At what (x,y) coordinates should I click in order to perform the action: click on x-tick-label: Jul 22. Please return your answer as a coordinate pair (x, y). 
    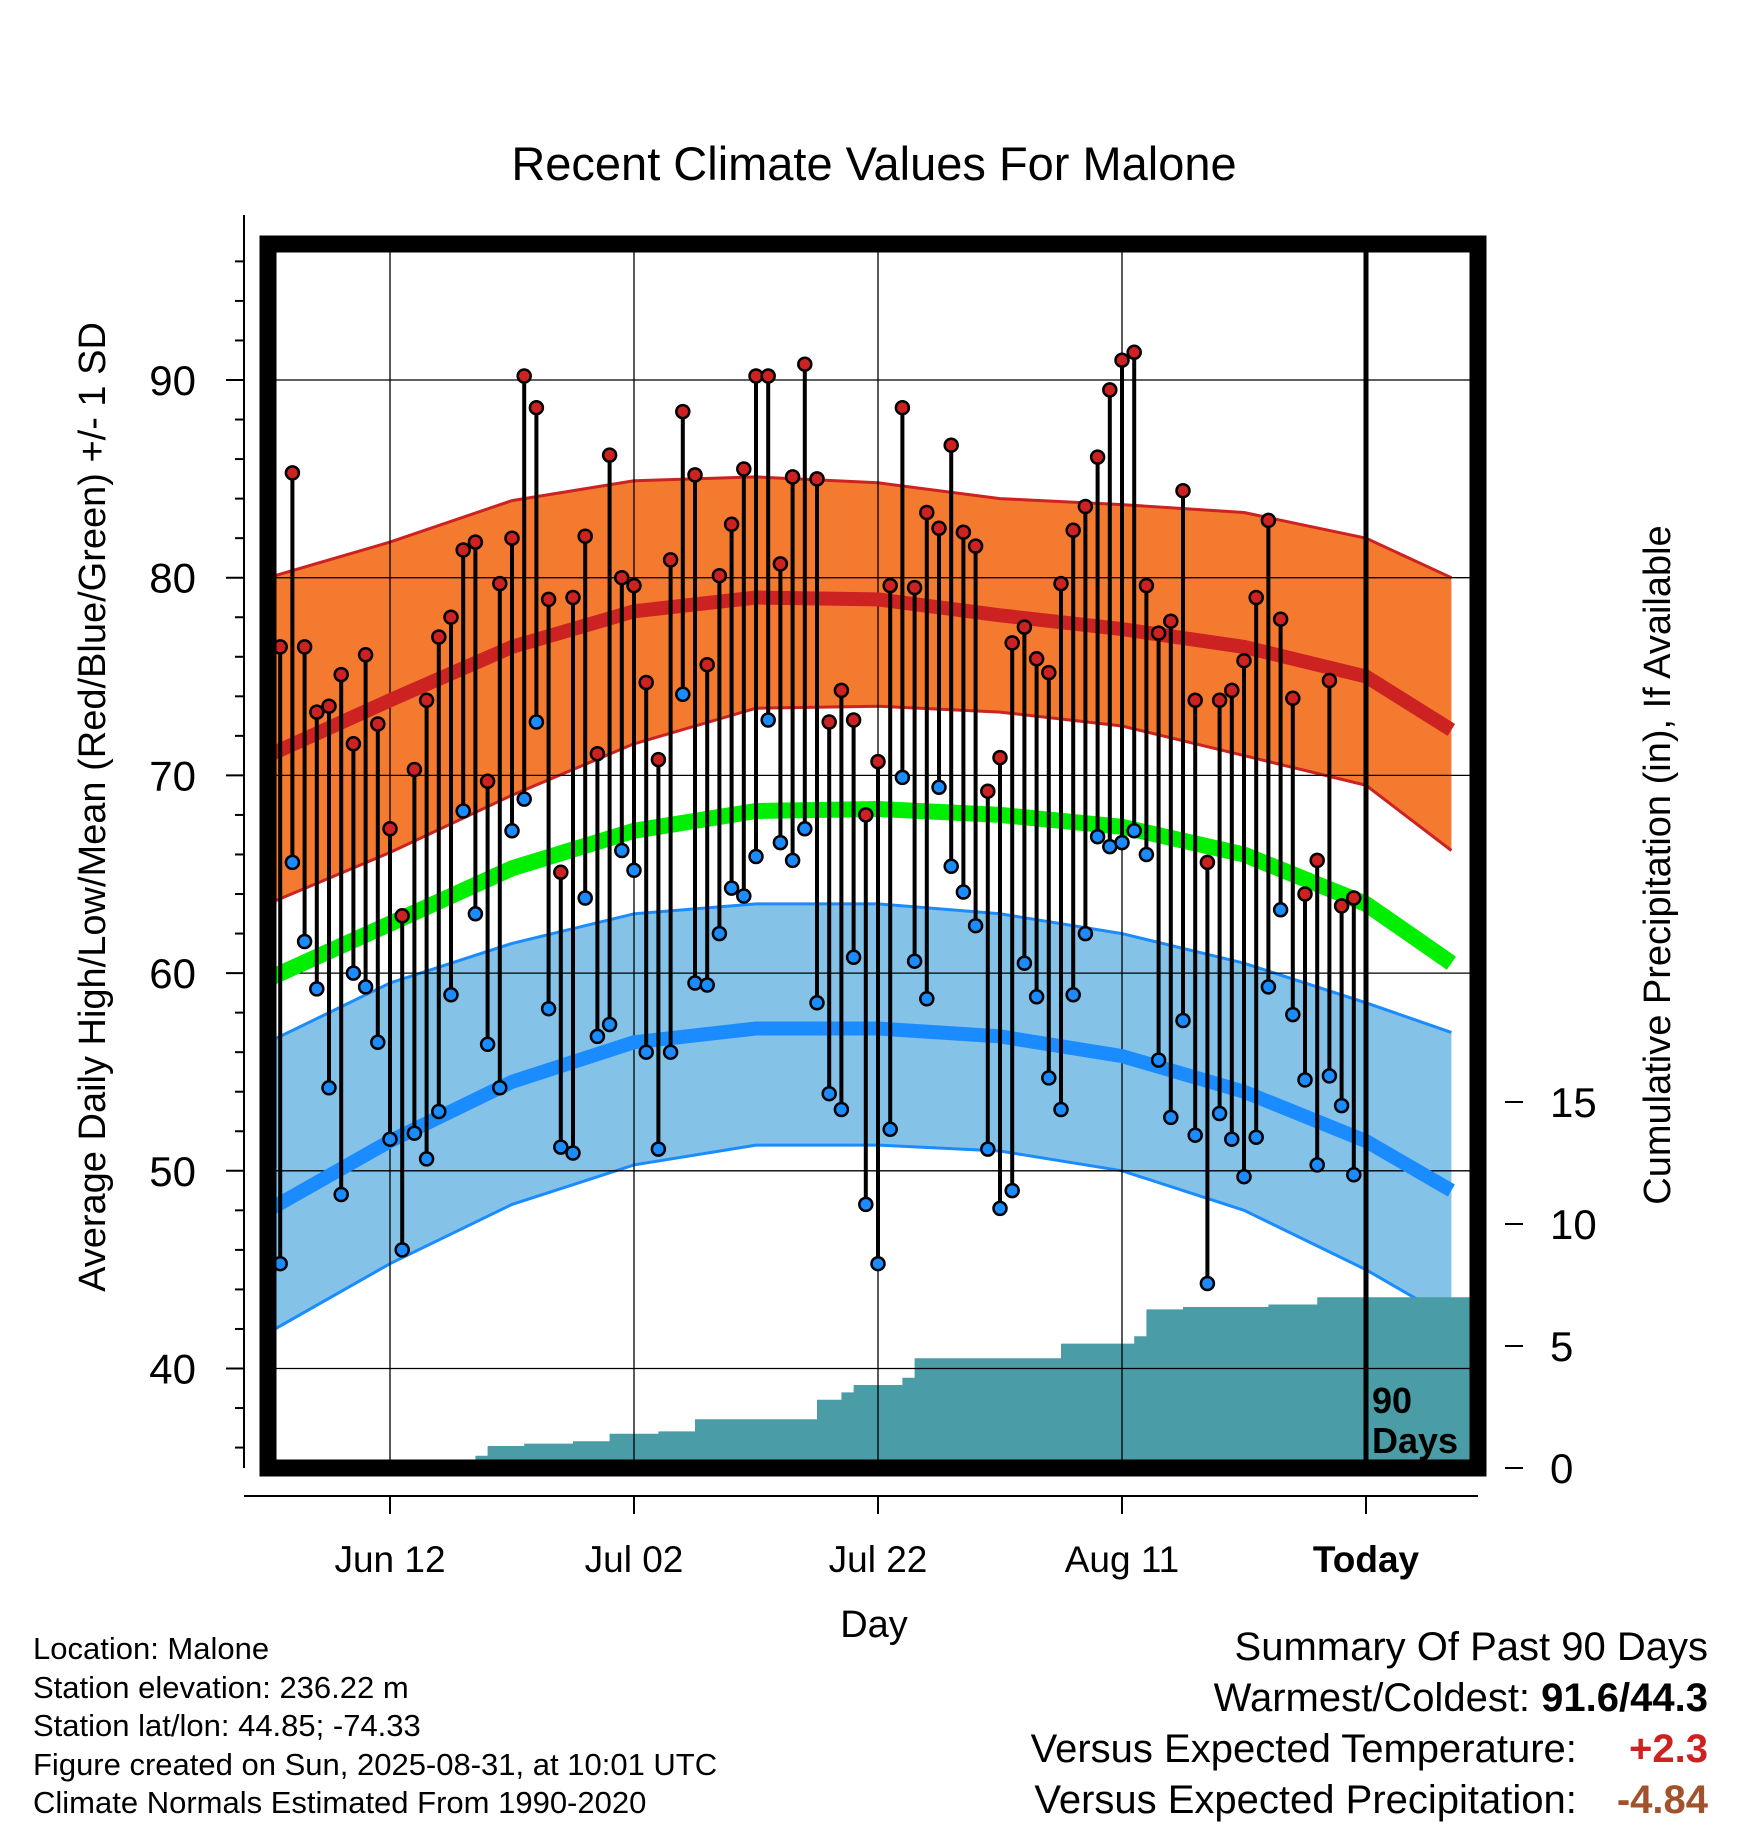
    Looking at the image, I should click on (878, 1559).